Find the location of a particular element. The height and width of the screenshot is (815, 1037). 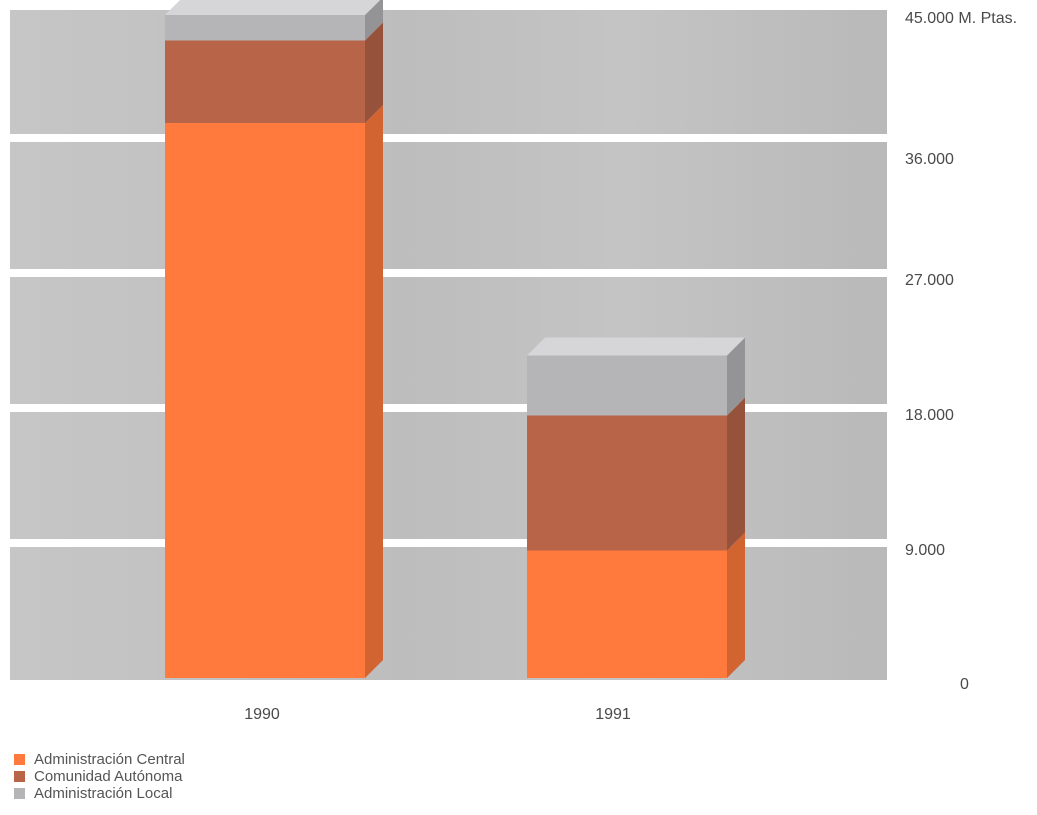

y-tick-label: 36.000 is located at coordinates (929, 159).